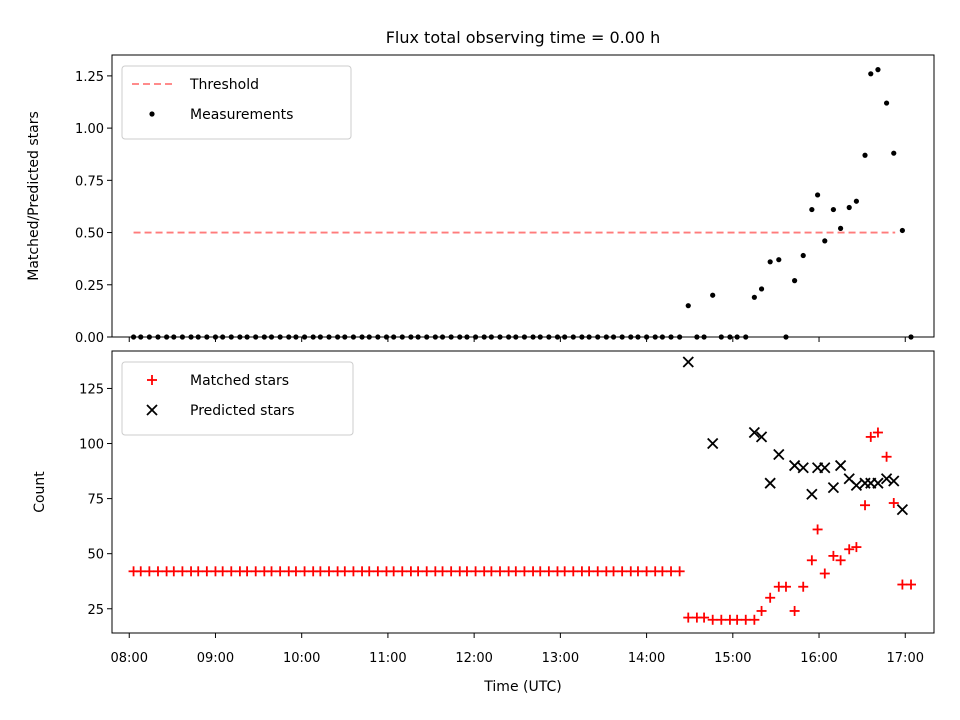 This screenshot has width=960, height=720. I want to click on legend-measurement-swatch, so click(152, 114).